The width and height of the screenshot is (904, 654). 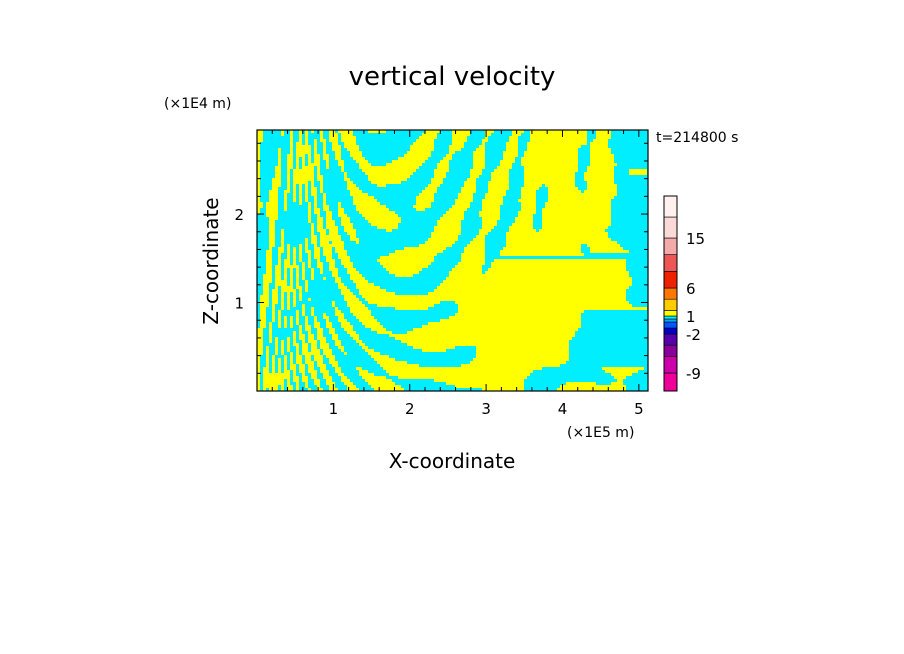 What do you see at coordinates (452, 77) in the screenshot?
I see `chart-title: vertical velocity` at bounding box center [452, 77].